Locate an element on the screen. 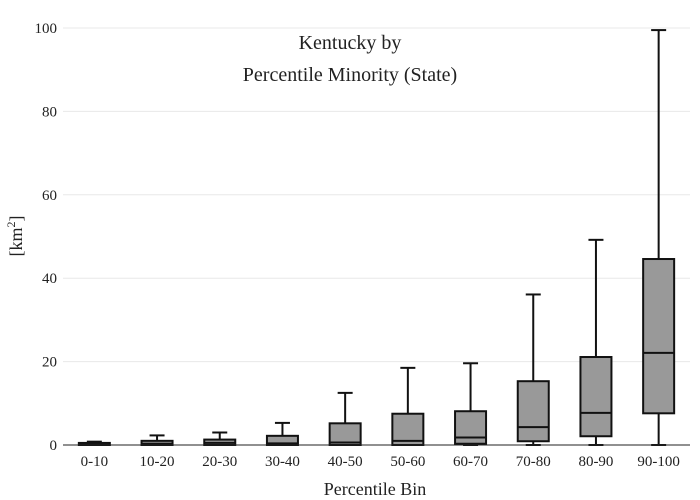  y-tick-label: 20 is located at coordinates (49, 363).